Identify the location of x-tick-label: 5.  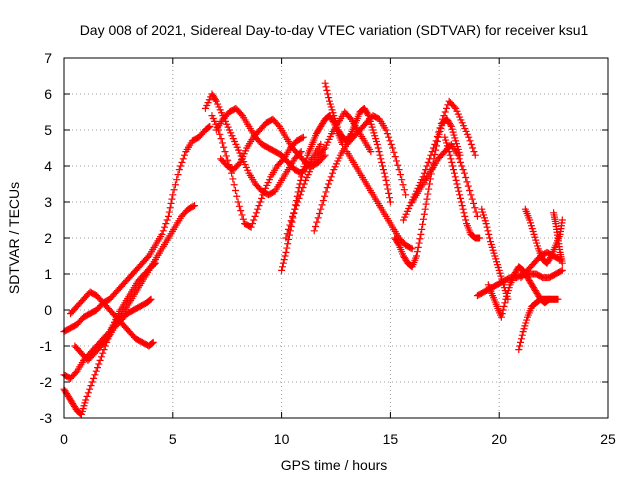
(173, 439).